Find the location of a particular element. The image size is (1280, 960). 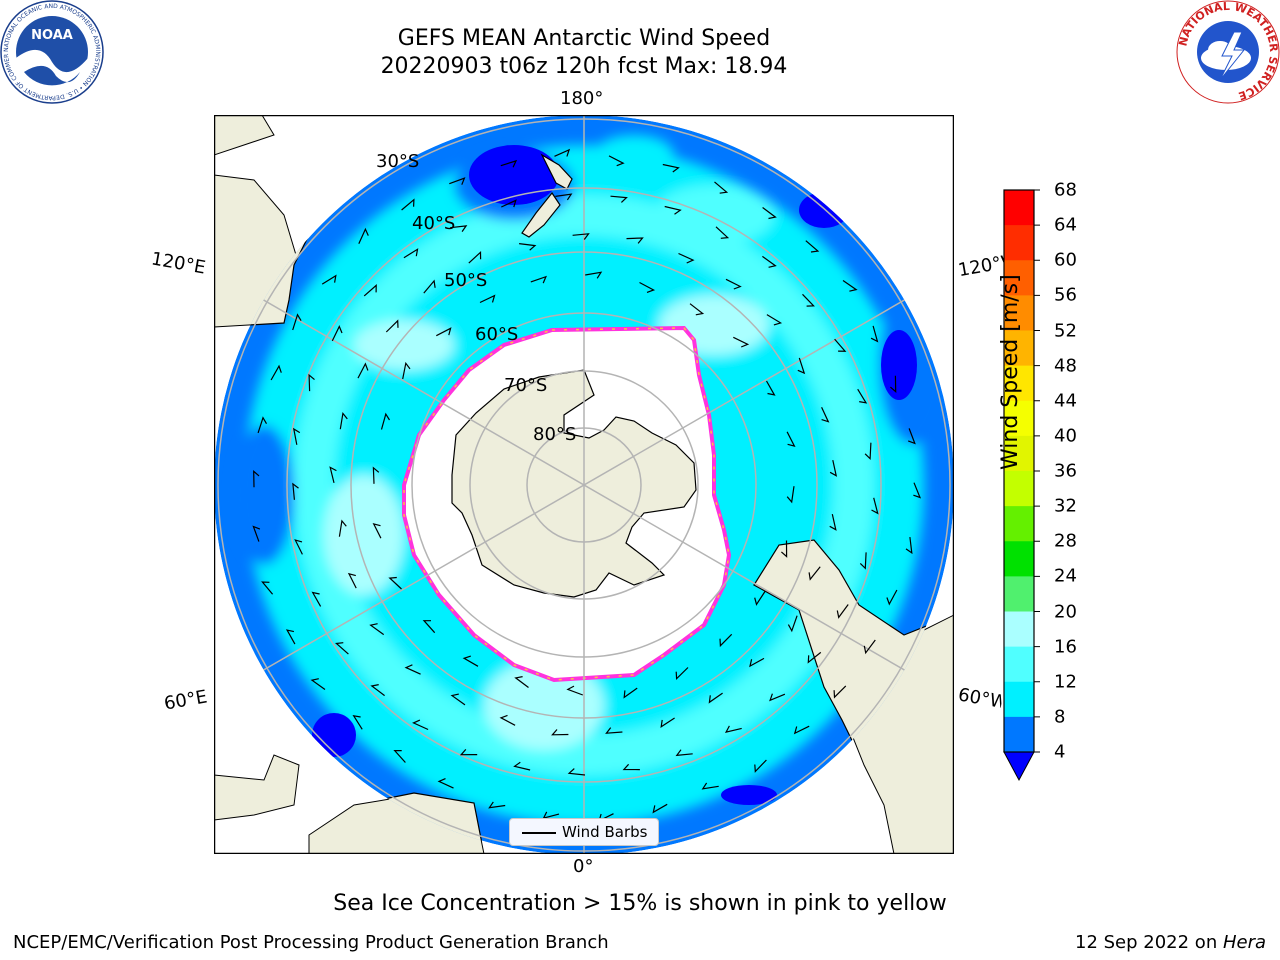

lat-label-50s: 50°S is located at coordinates (465, 280).